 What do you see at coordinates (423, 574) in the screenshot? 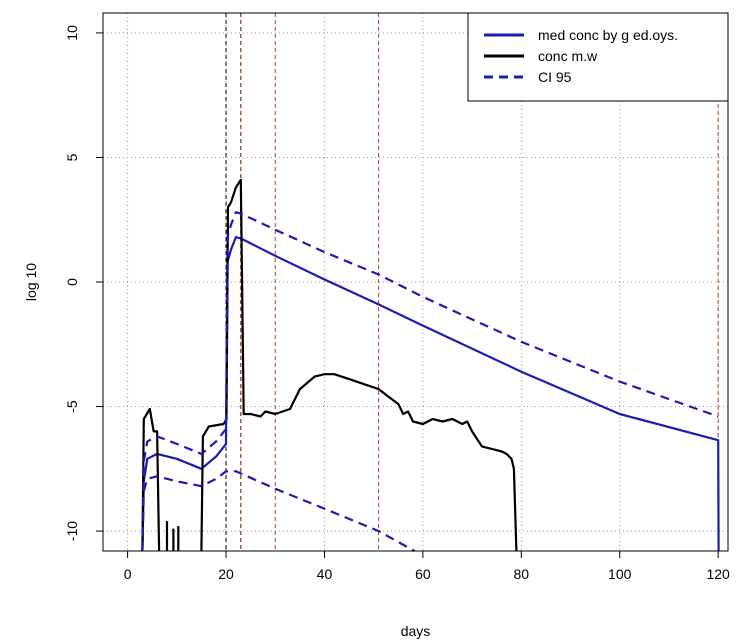
I see `x-tick-label: 60` at bounding box center [423, 574].